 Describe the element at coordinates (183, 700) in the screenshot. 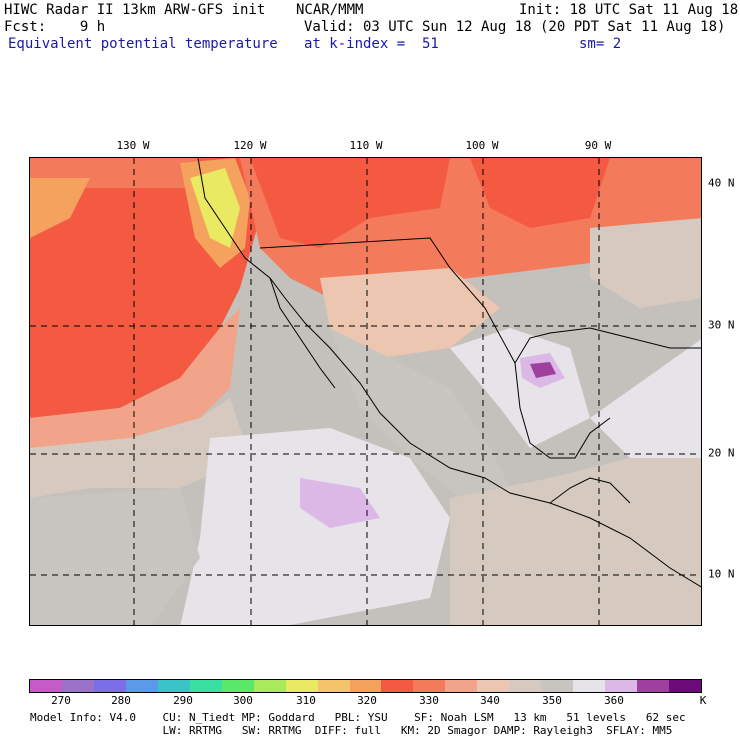

I see `colorbar-tick: 290` at that location.